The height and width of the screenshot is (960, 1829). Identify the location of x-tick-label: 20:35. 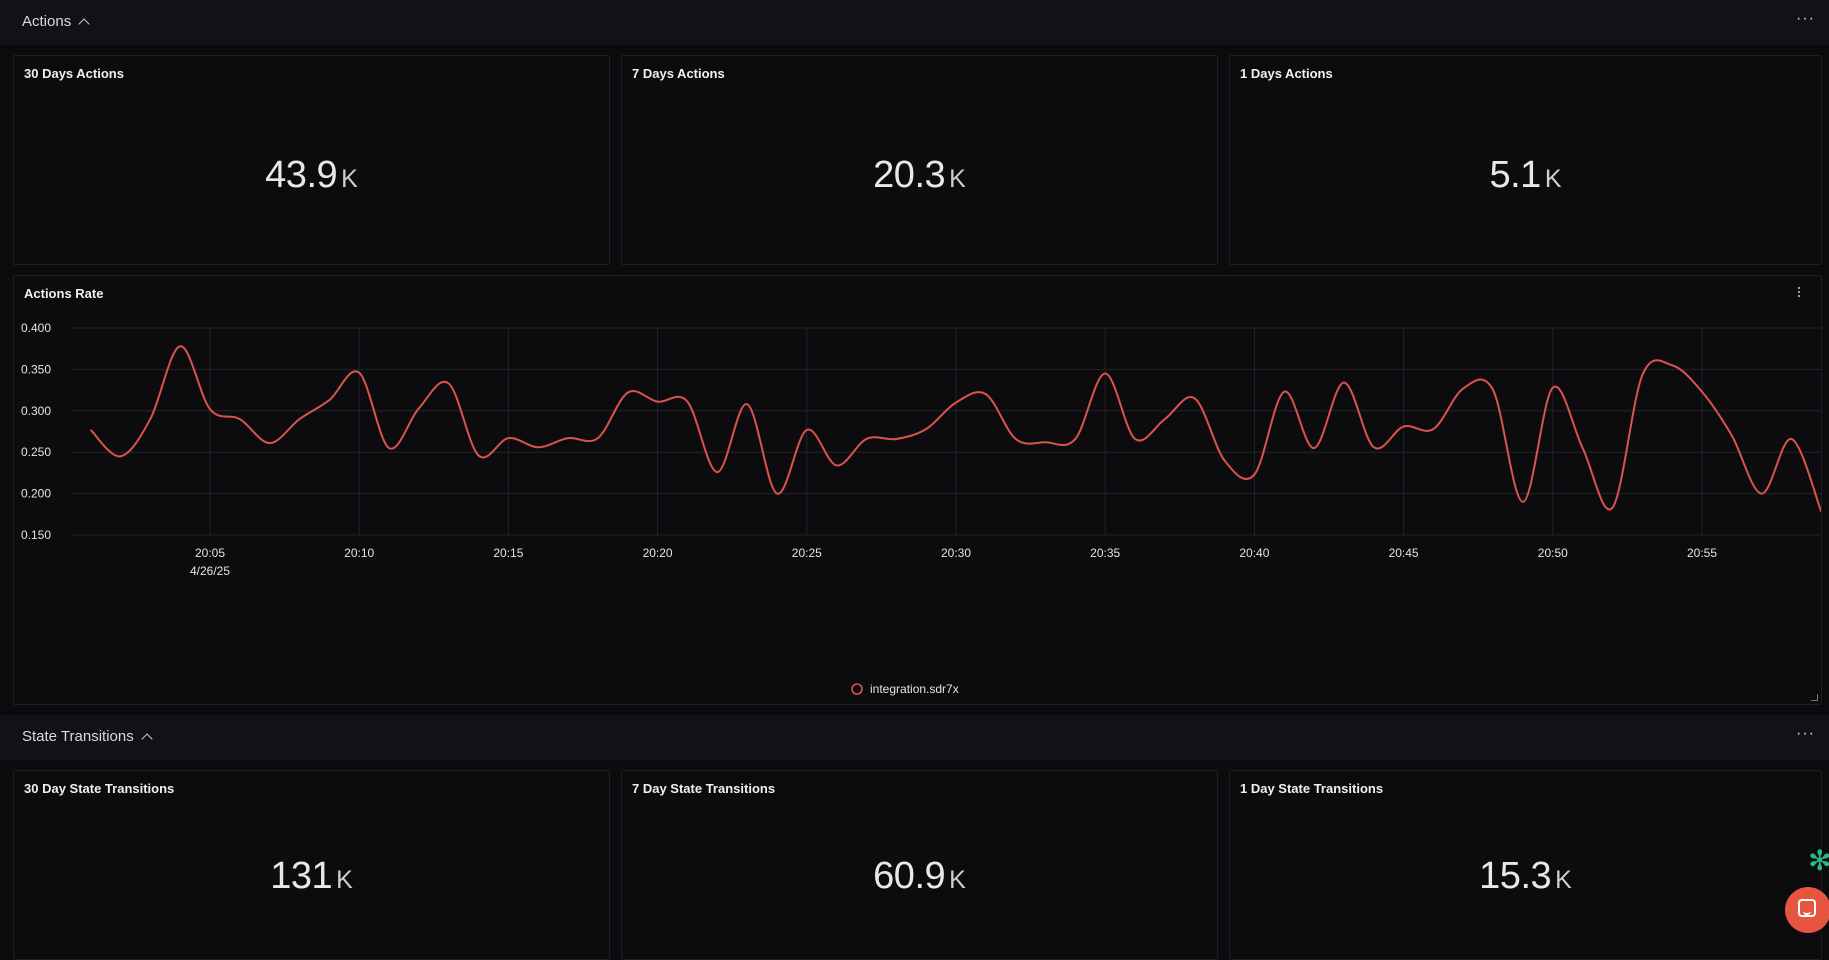
(1105, 553).